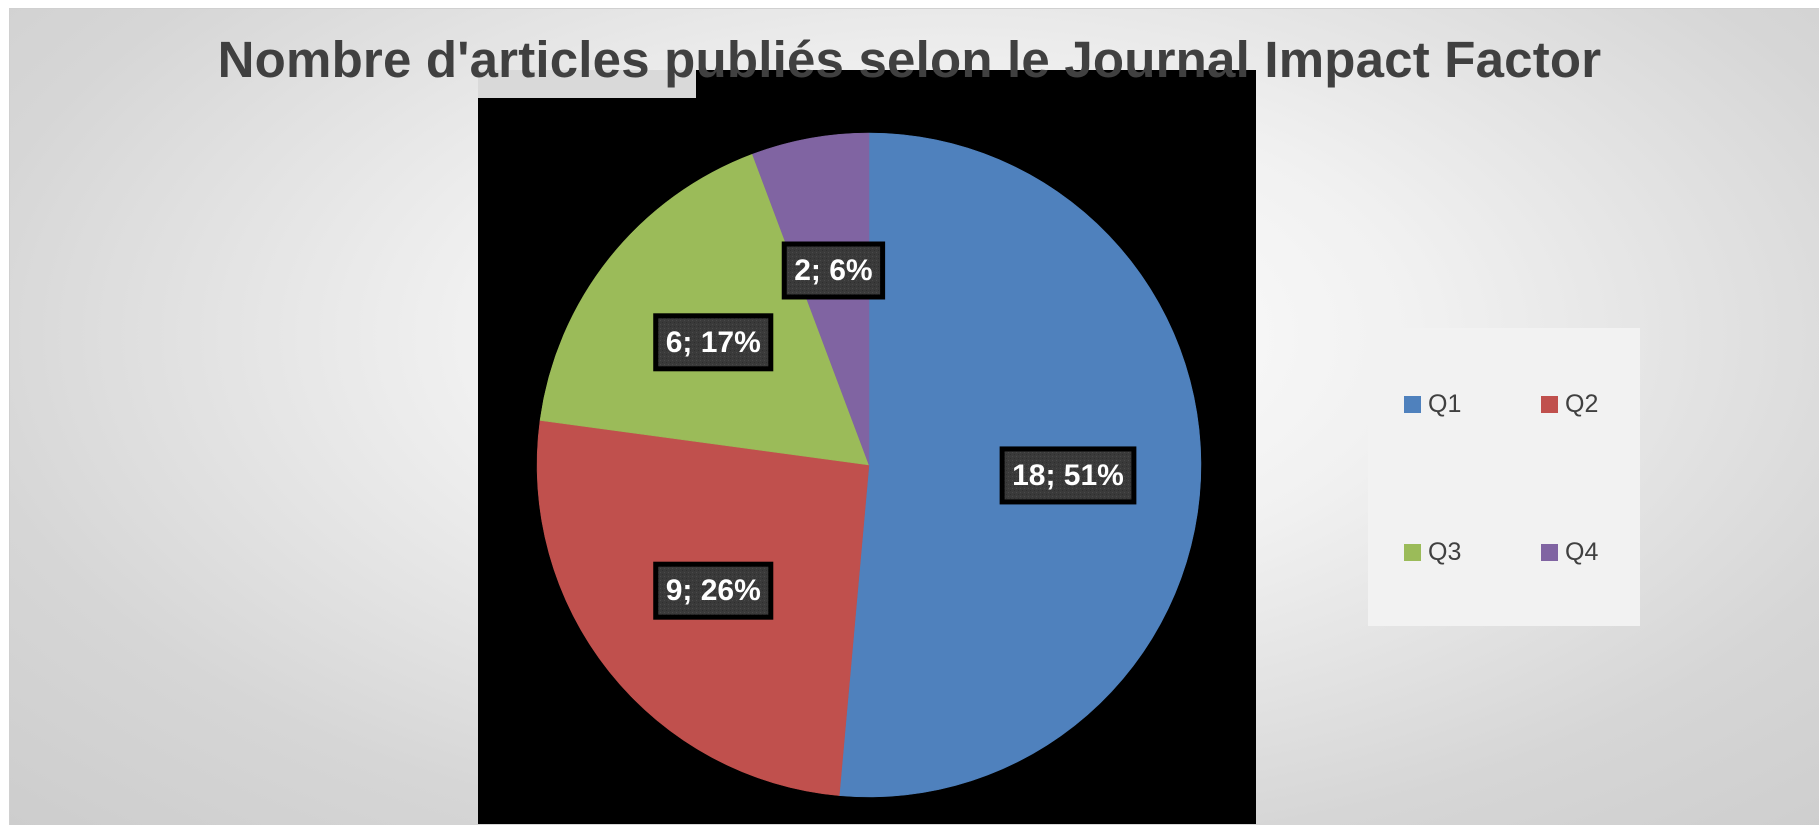 The width and height of the screenshot is (1819, 825). I want to click on data-label-q2: 9; 26%, so click(713, 590).